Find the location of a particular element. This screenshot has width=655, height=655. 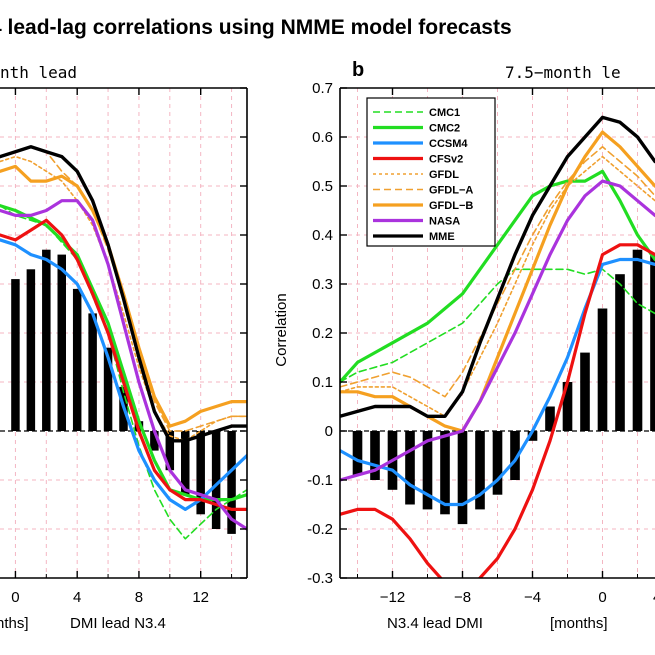

b-bar--5 is located at coordinates (515, 455).